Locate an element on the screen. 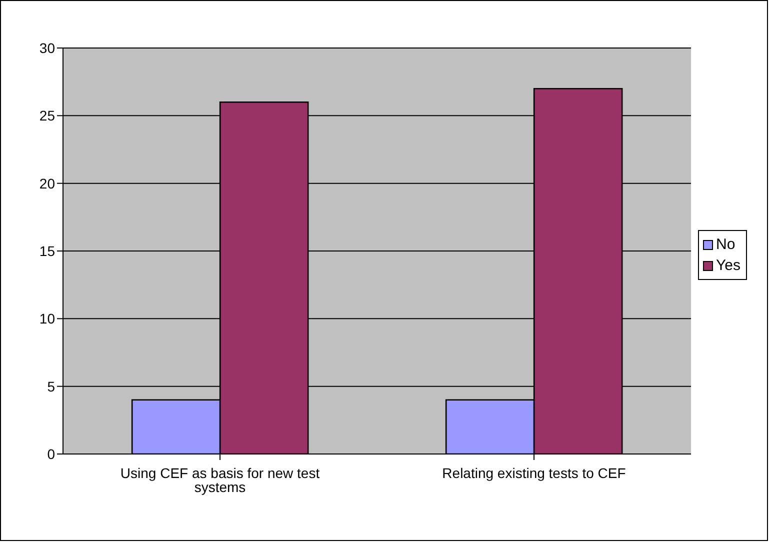 This screenshot has height=543, width=770. y-tick-label: 0 is located at coordinates (51, 454).